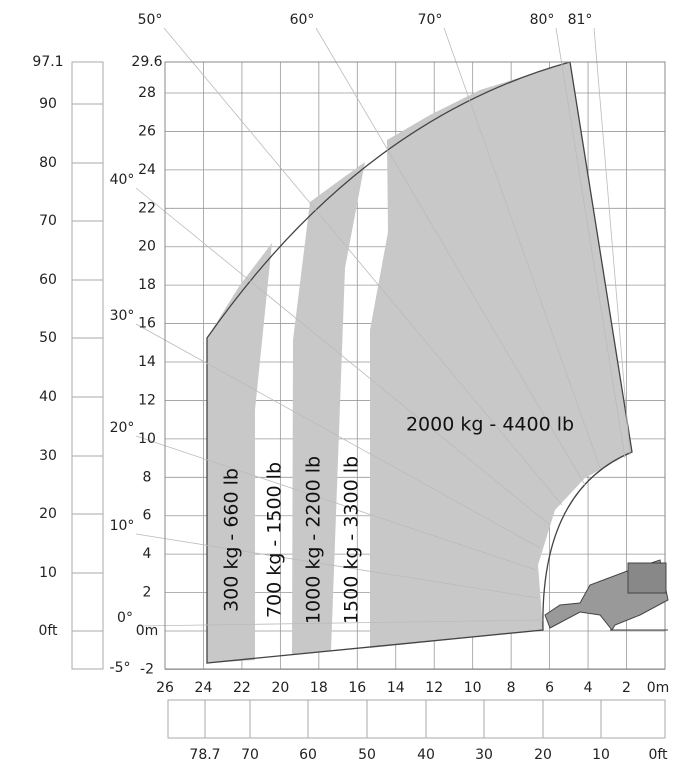  Describe the element at coordinates (319, 688) in the screenshot. I see `x-tick-label: 18` at that location.